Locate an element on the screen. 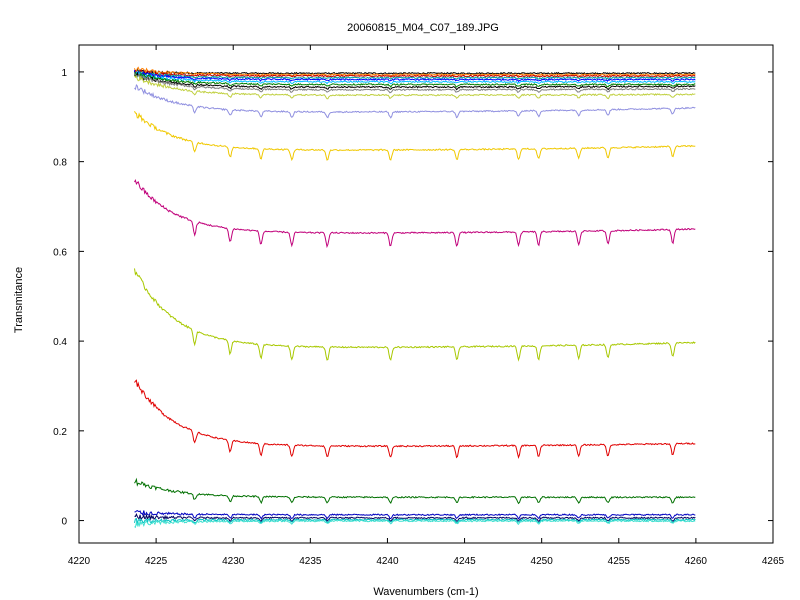 The height and width of the screenshot is (600, 800). x-tick-label: 4265 is located at coordinates (773, 561).